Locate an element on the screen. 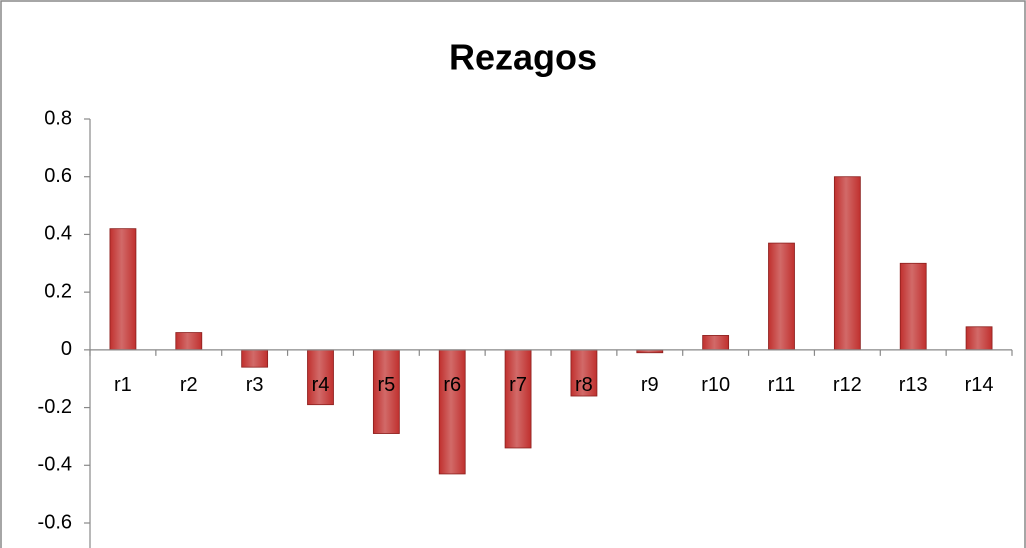 The width and height of the screenshot is (1026, 548). x-tick-label: r12 is located at coordinates (847, 385).